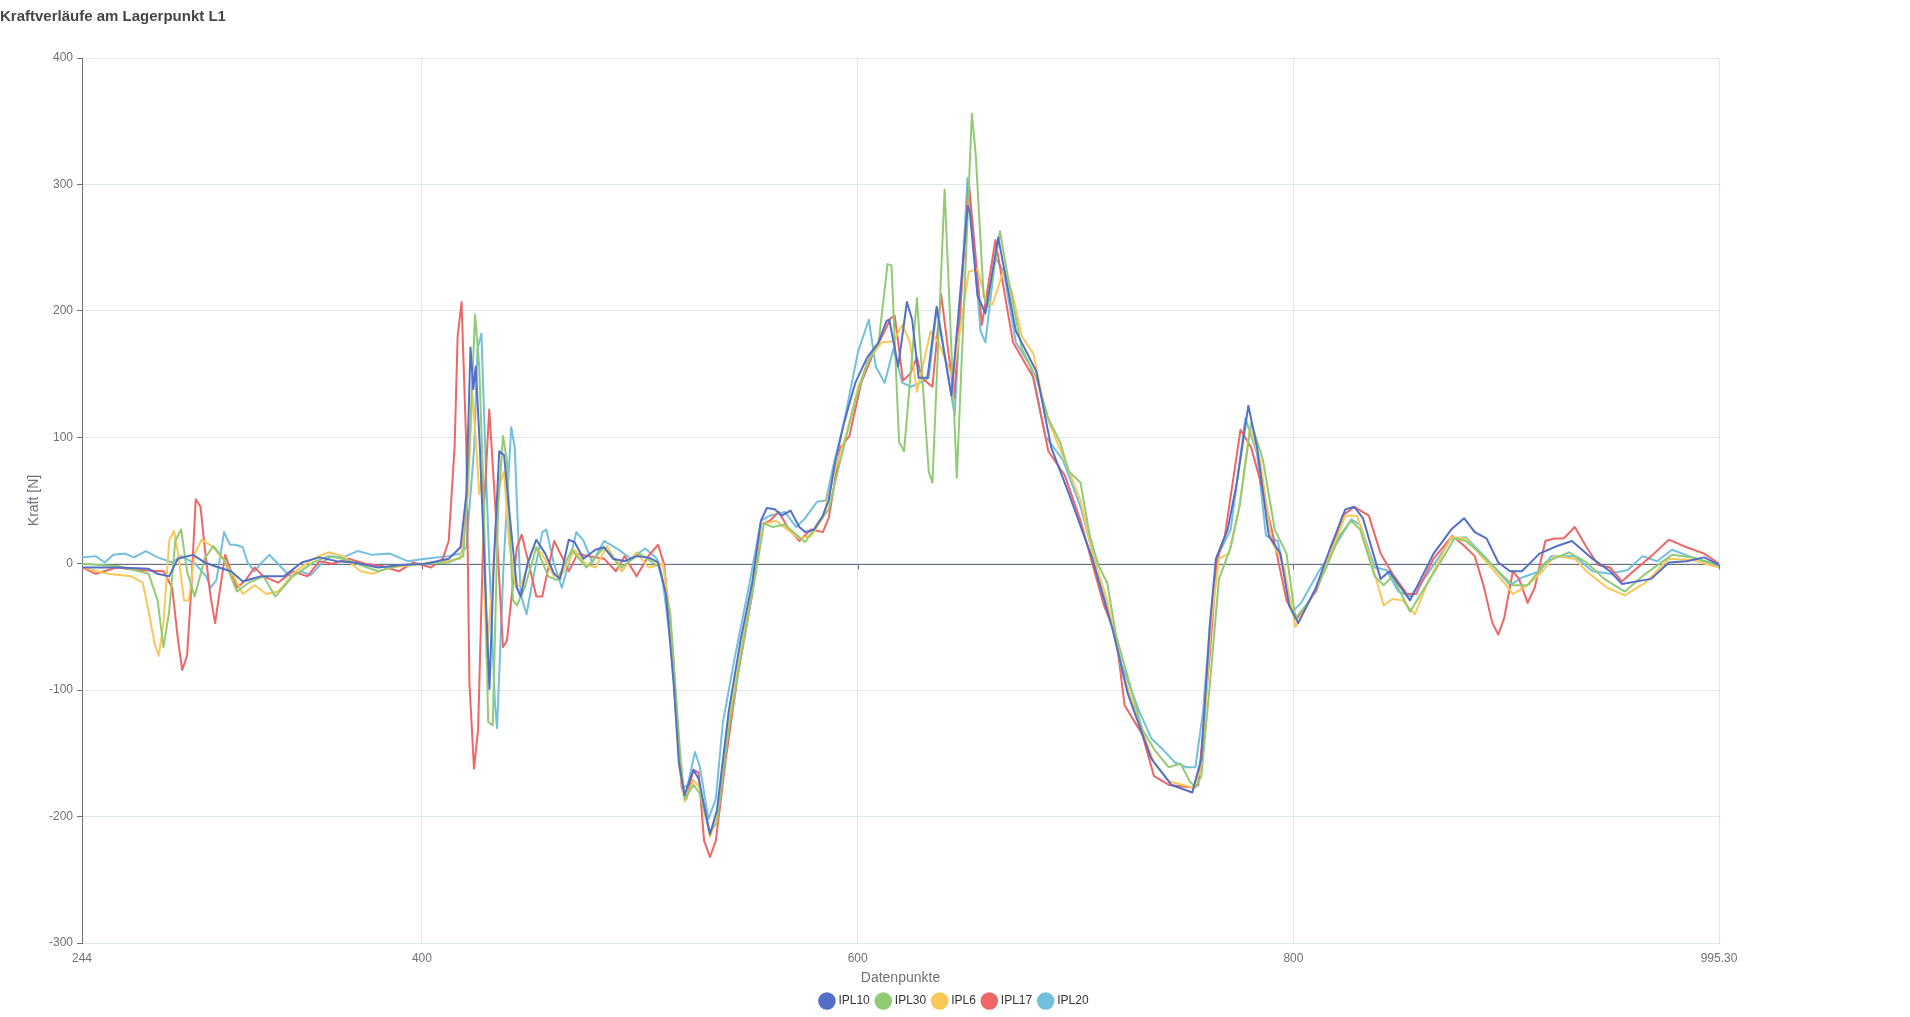 The width and height of the screenshot is (1910, 1017). I want to click on x-axis-title: Datenpunkte, so click(900, 977).